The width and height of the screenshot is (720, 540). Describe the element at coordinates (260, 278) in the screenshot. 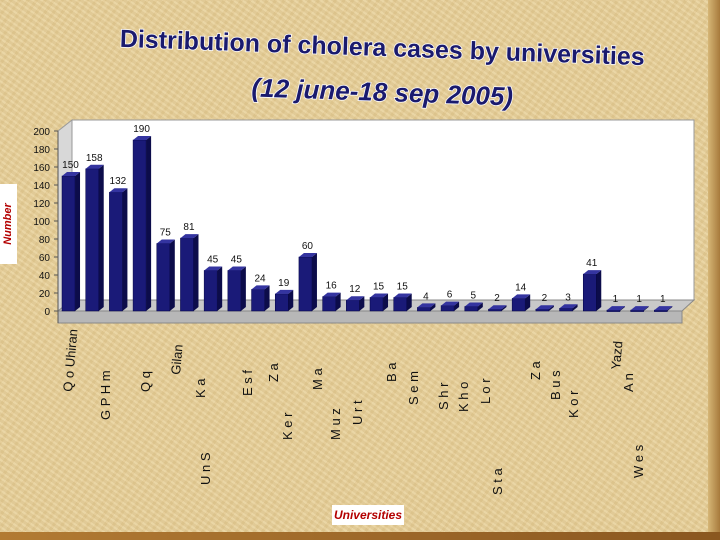

I see `data-label: 24` at that location.